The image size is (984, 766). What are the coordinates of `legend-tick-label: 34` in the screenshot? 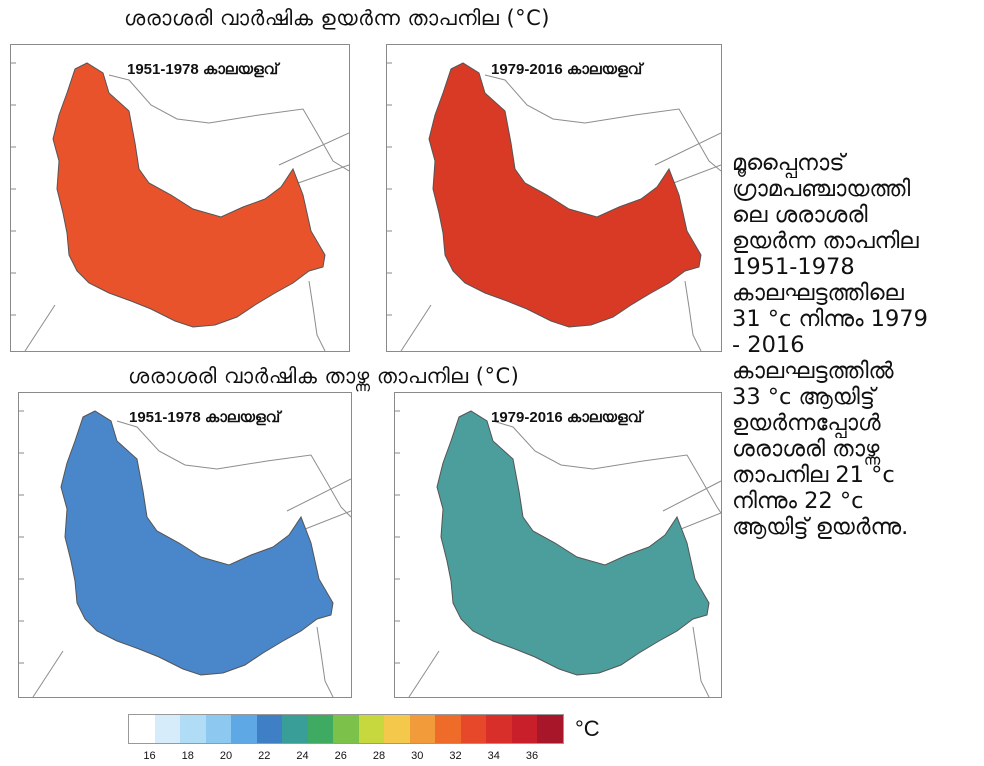 It's located at (493, 756).